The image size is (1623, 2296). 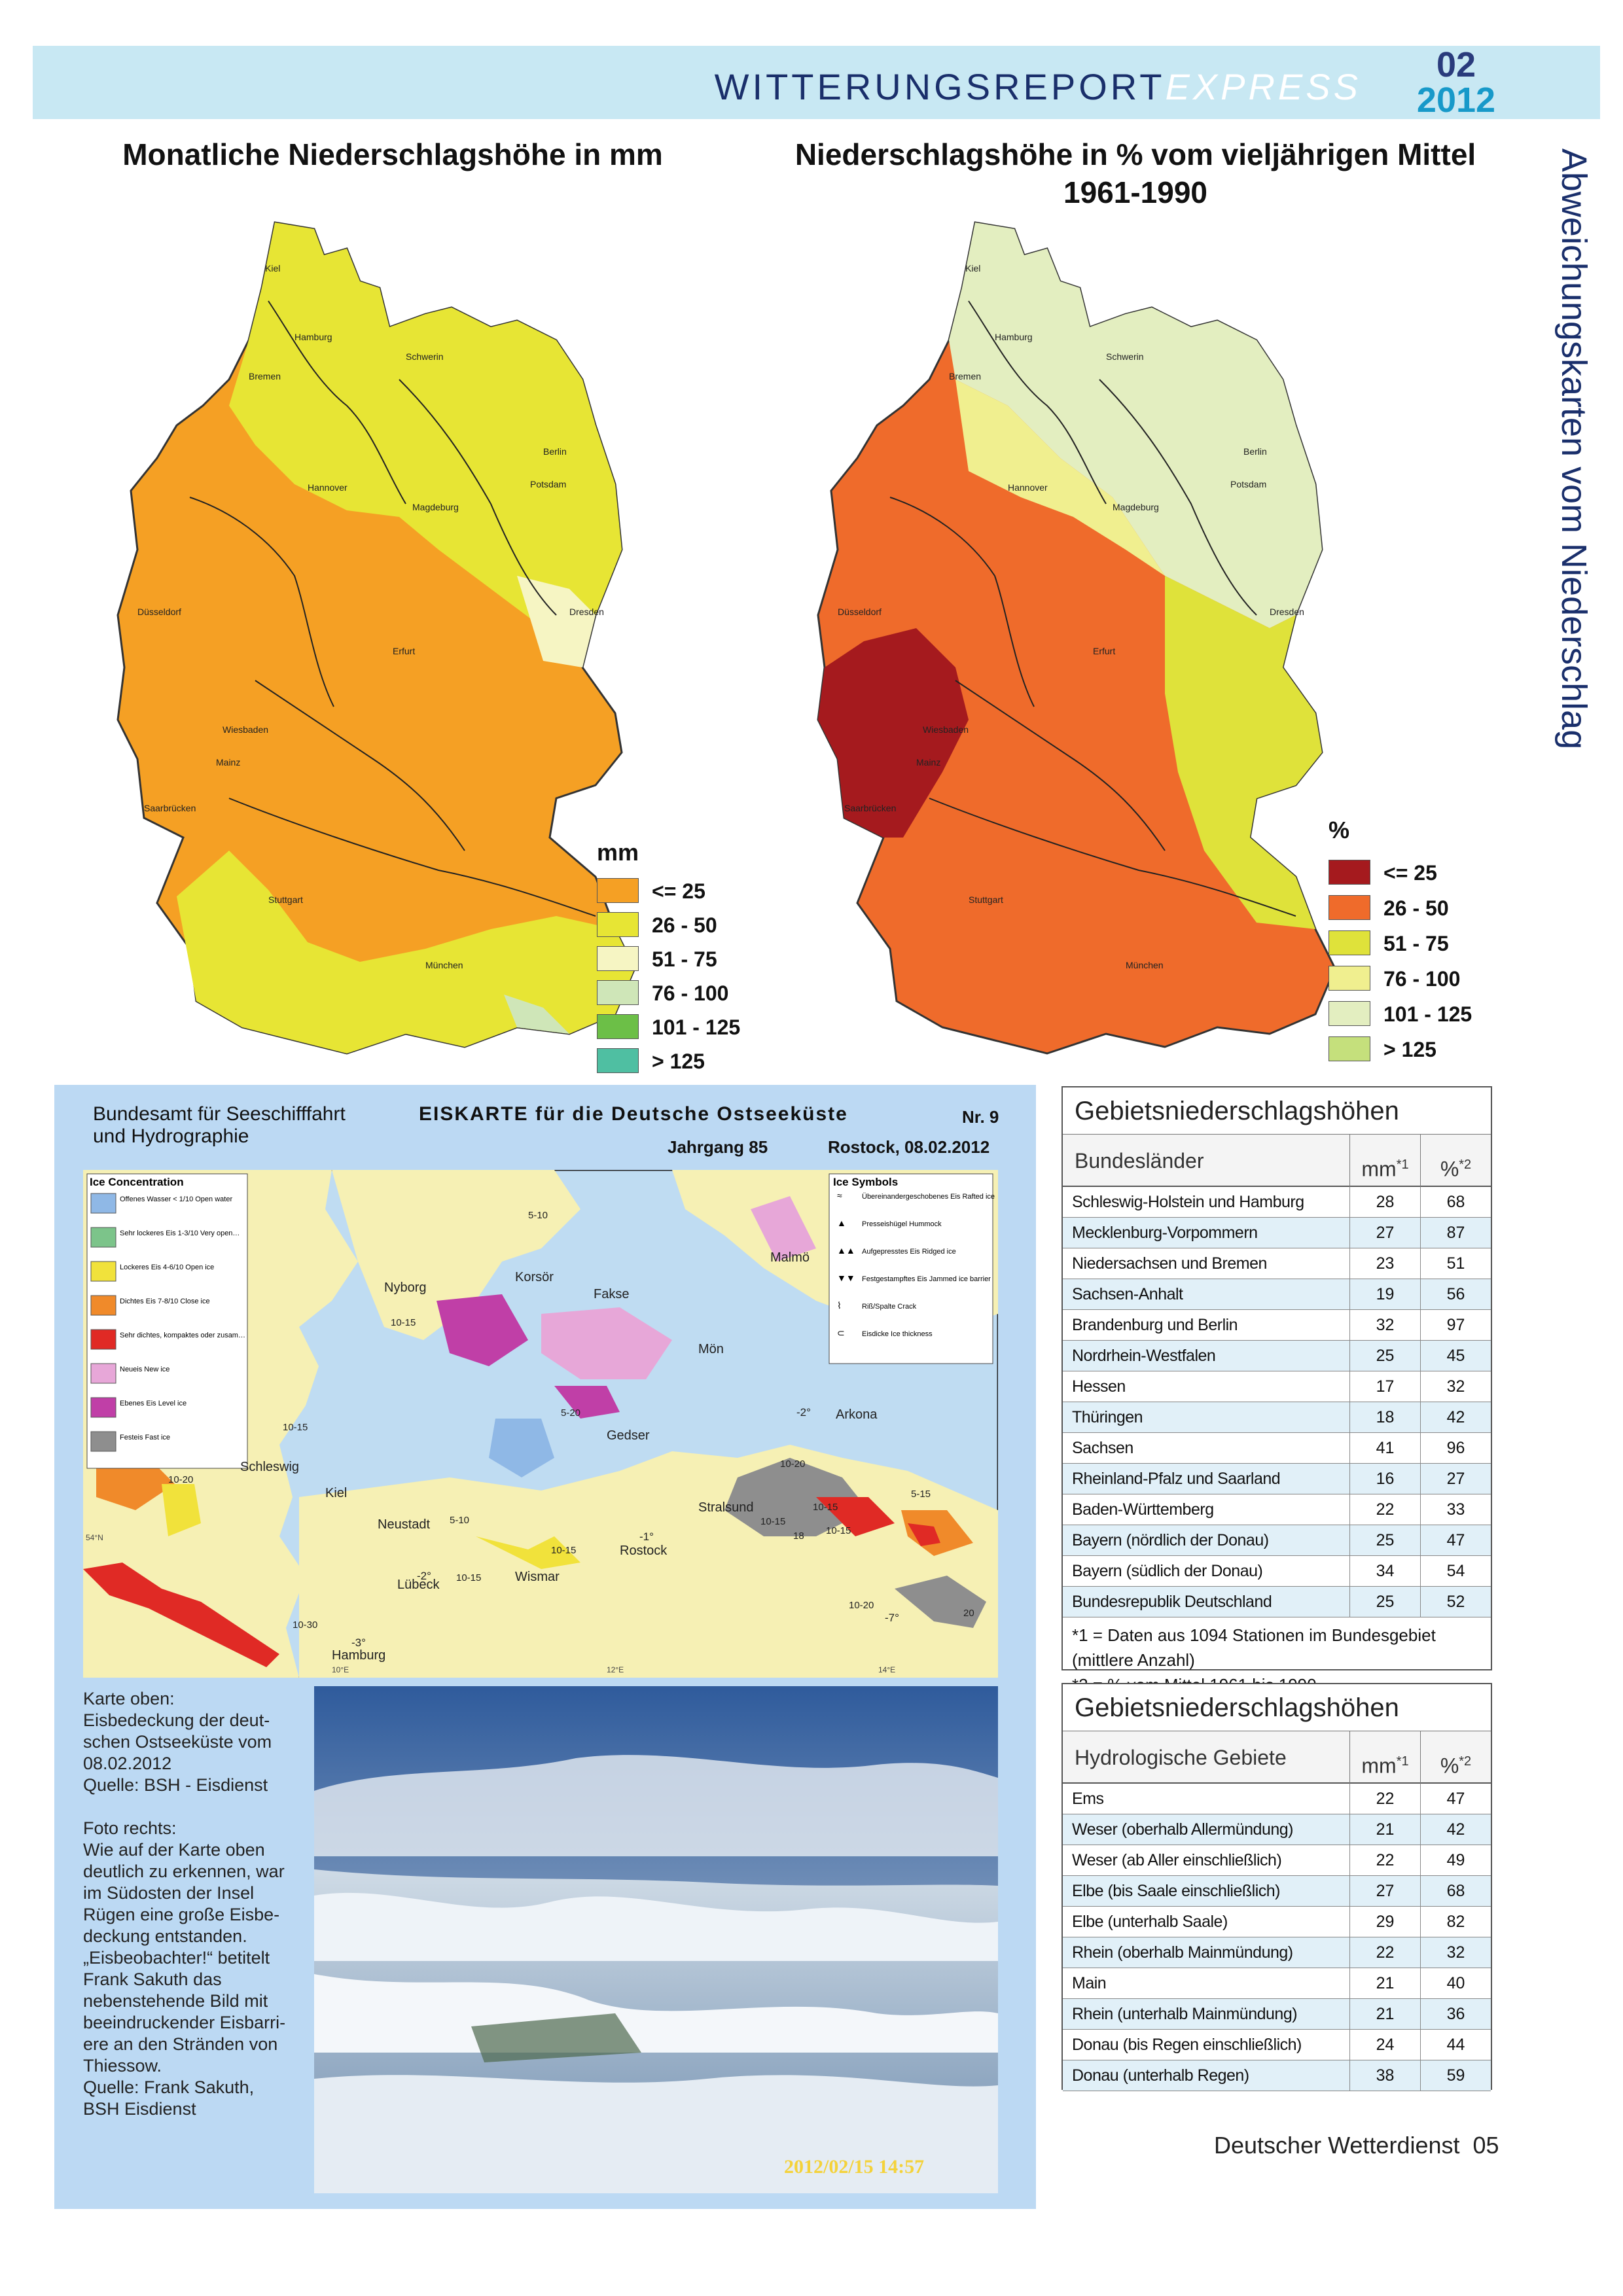 What do you see at coordinates (1089, 1983) in the screenshot?
I see `table2-cell: Main` at bounding box center [1089, 1983].